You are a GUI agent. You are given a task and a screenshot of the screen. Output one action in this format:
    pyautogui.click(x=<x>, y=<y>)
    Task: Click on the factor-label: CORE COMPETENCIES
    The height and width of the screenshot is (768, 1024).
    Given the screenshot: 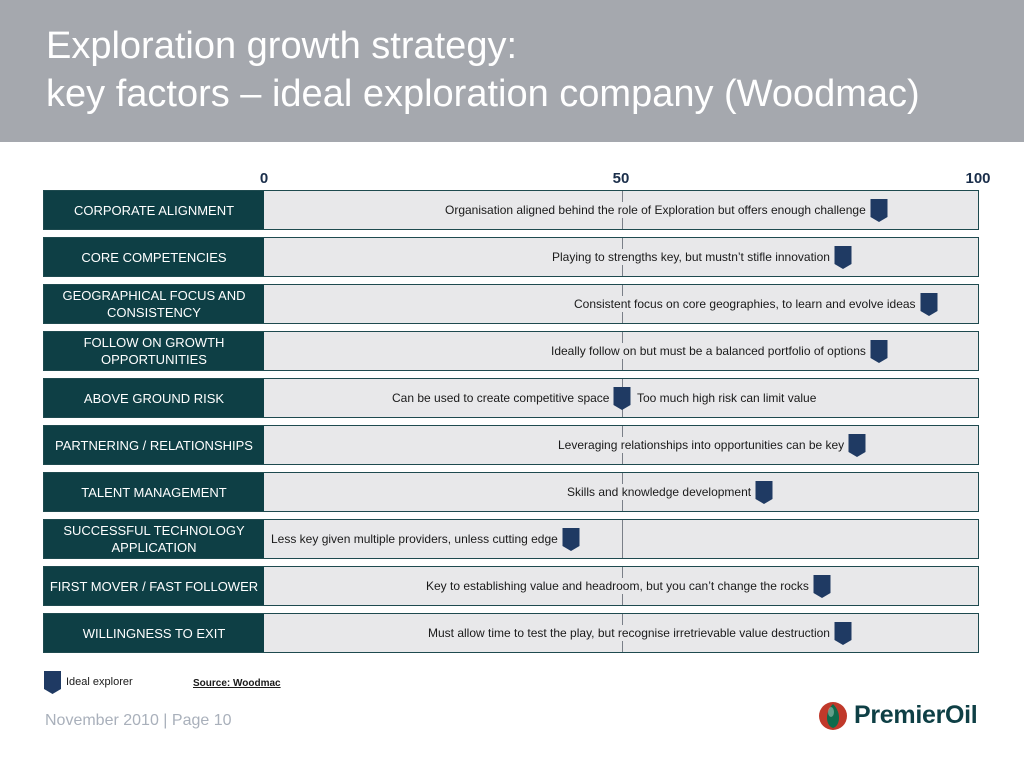 What is the action you would take?
    pyautogui.click(x=154, y=257)
    